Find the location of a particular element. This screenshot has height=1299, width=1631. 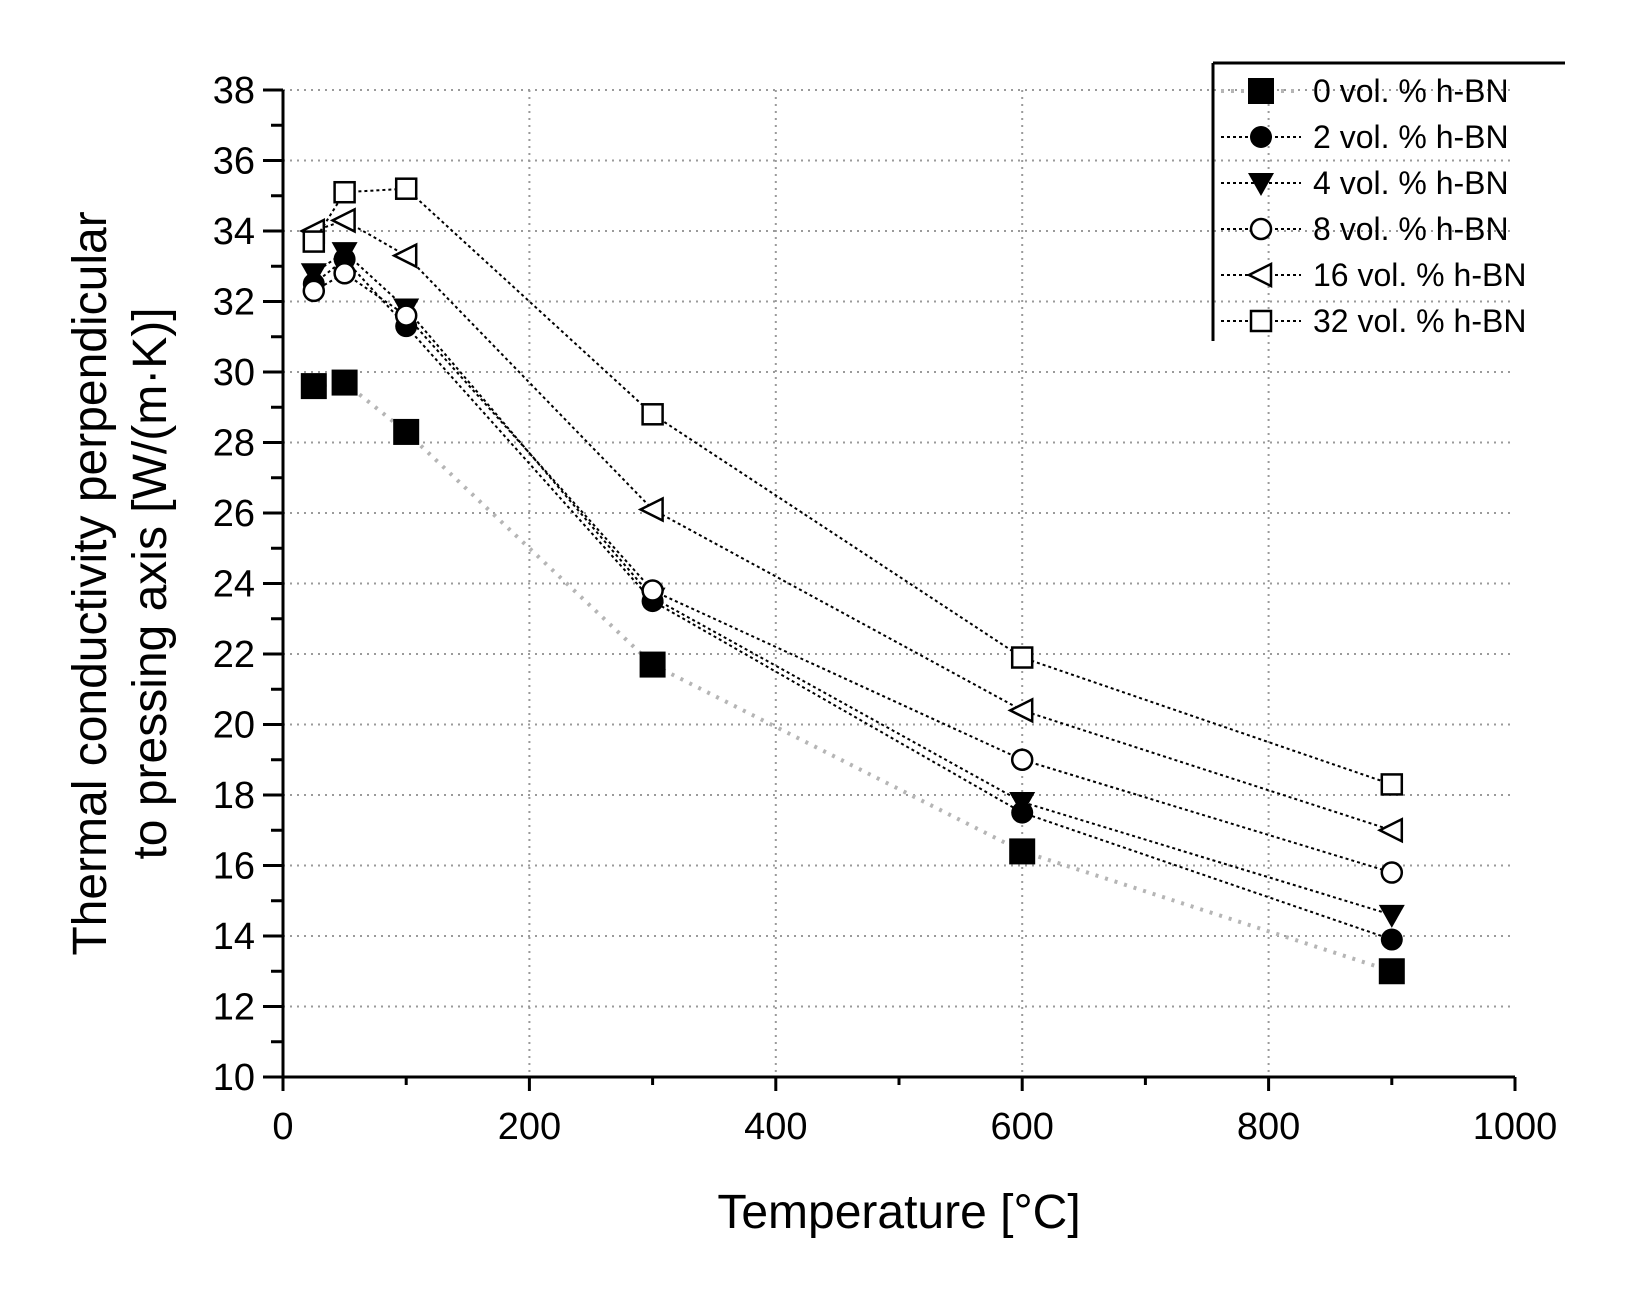

y-tick-label: 28 is located at coordinates (234, 444).